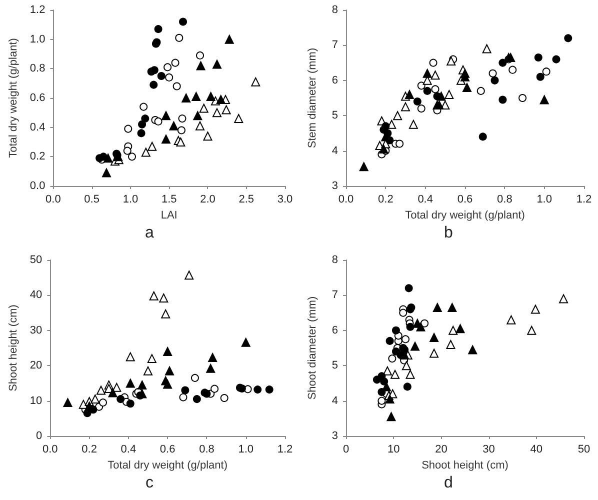 This screenshot has height=500, width=598. What do you see at coordinates (448, 483) in the screenshot?
I see `text: d` at bounding box center [448, 483].